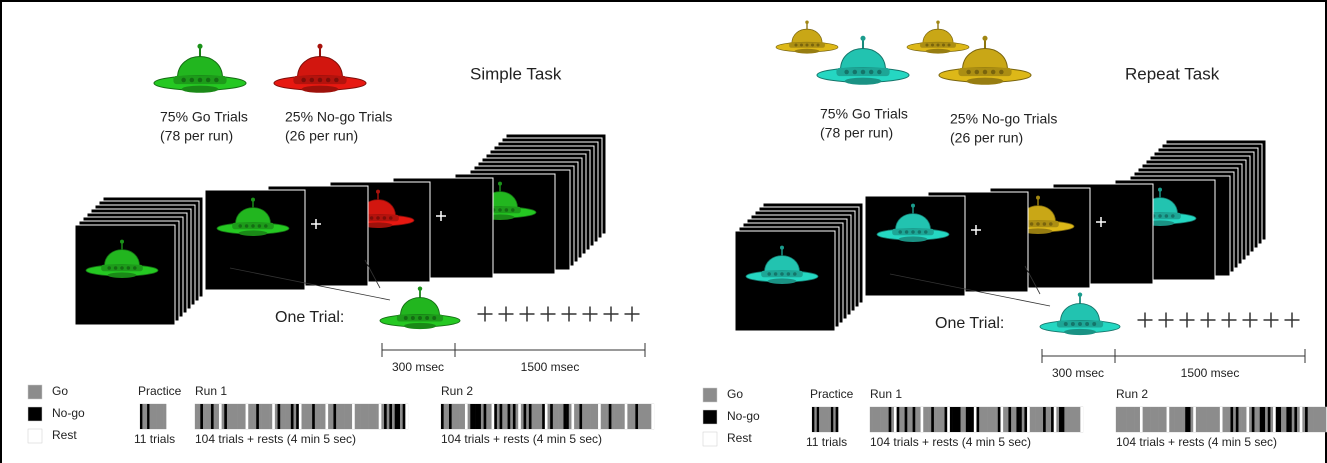 Image resolution: width=1327 pixels, height=463 pixels. I want to click on task-title: Repeat Task, so click(1172, 73).